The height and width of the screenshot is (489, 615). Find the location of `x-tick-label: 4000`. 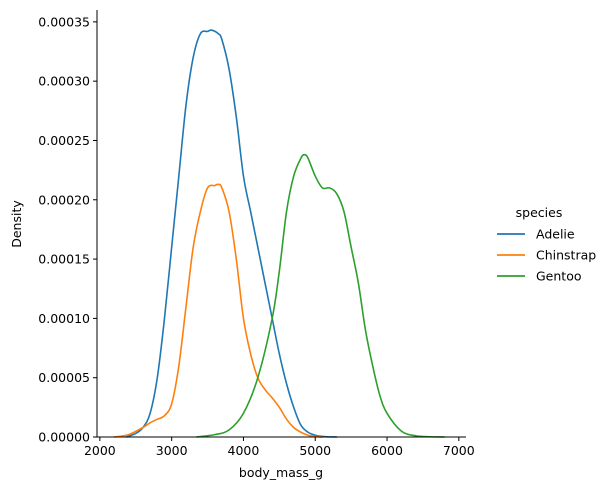

x-tick-label: 4000 is located at coordinates (244, 450).